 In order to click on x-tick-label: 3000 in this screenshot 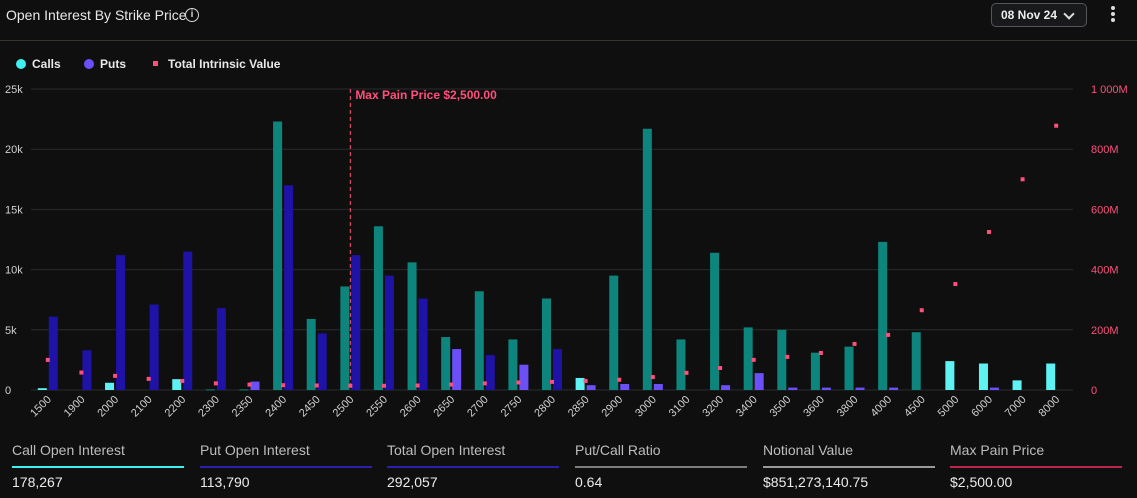, I will do `click(646, 407)`.